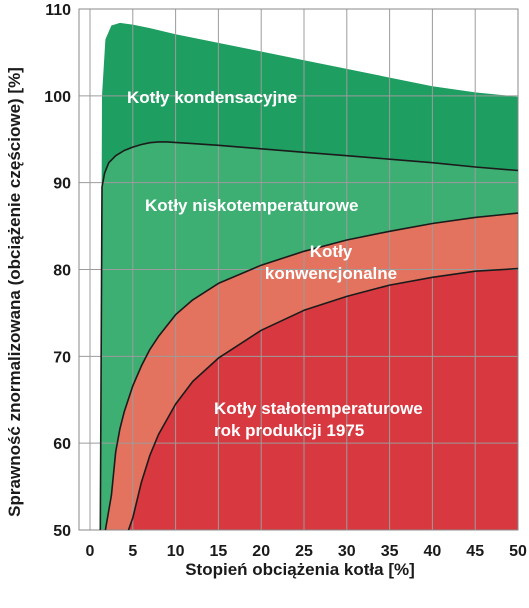 The image size is (529, 608). Describe the element at coordinates (62, 271) in the screenshot. I see `y-tick-80: 80` at that location.